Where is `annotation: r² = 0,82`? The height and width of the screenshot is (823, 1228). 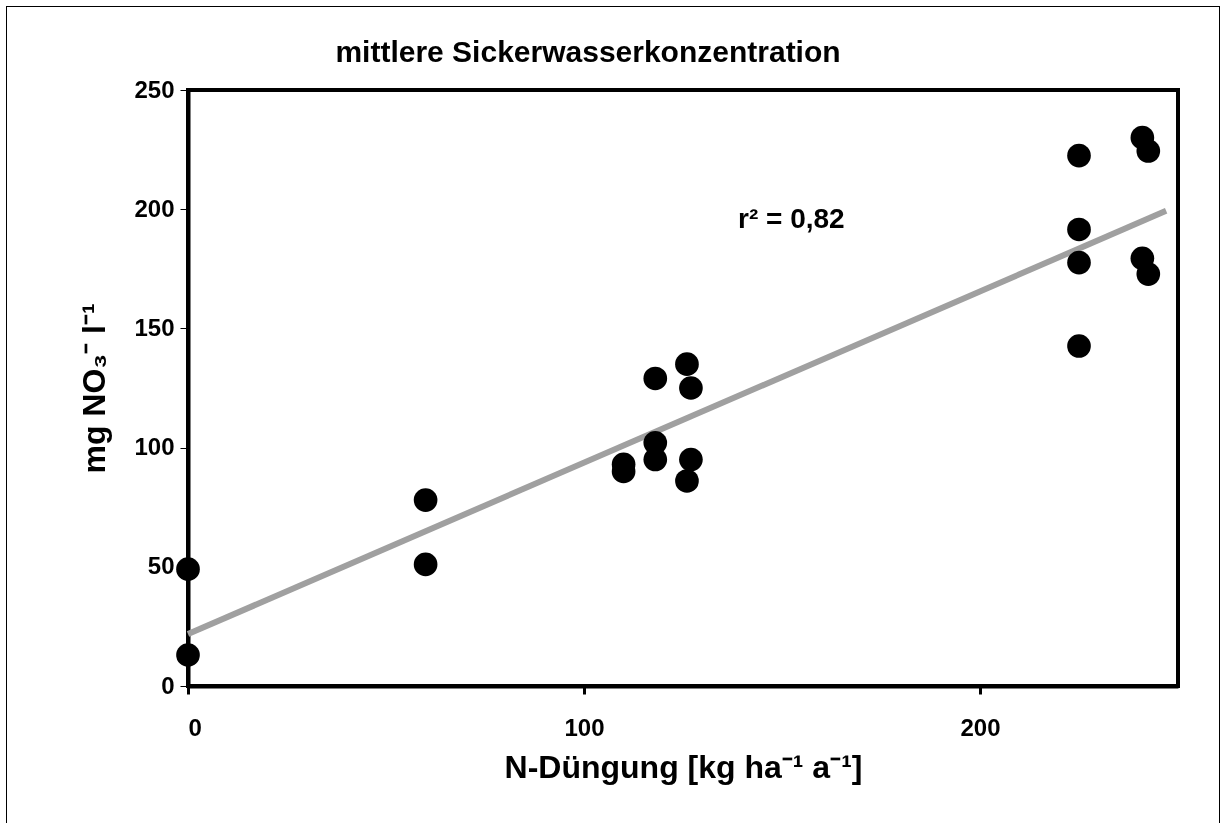 annotation: r² = 0,82 is located at coordinates (791, 218).